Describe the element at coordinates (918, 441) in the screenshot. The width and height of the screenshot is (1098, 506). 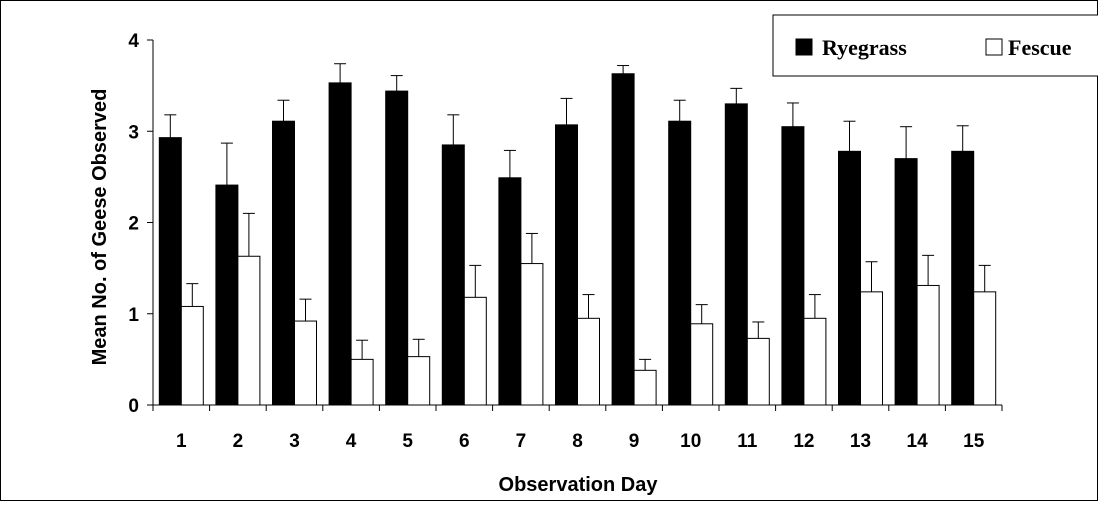
I see `x-tick-label: 14` at that location.